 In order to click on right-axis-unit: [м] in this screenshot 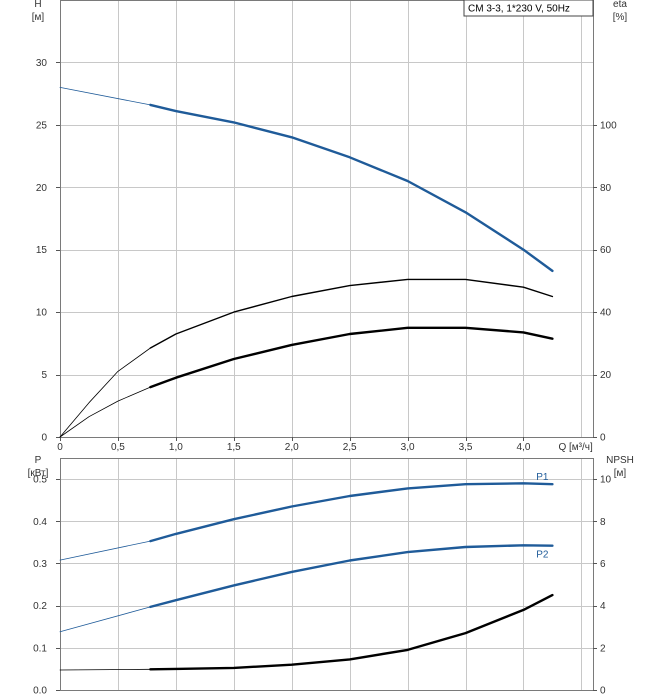, I will do `click(620, 473)`.